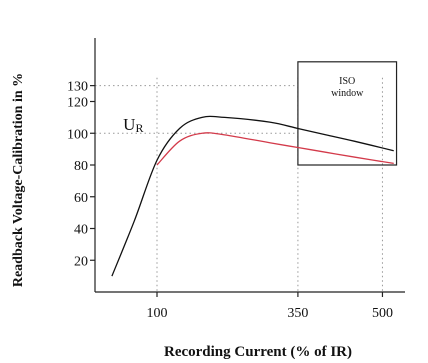 This screenshot has width=428, height=363. Describe the element at coordinates (139, 128) in the screenshot. I see `ur-annotation-sub: R` at that location.